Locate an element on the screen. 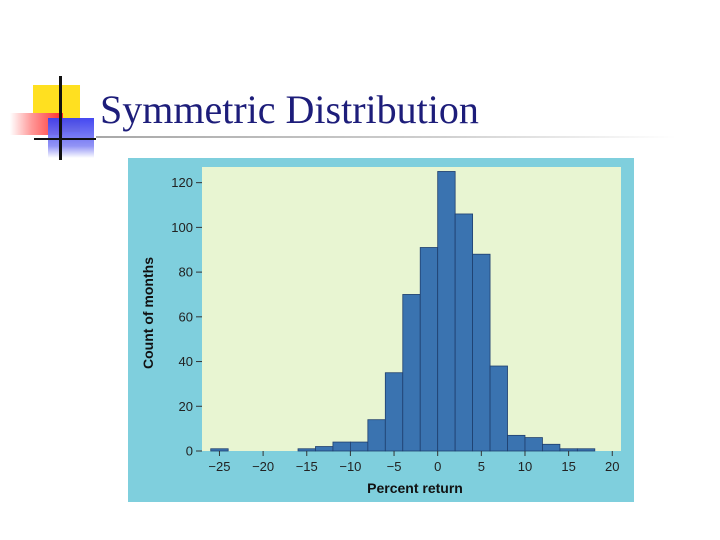 The width and height of the screenshot is (720, 540). y-tick-label: 40 is located at coordinates (186, 361).